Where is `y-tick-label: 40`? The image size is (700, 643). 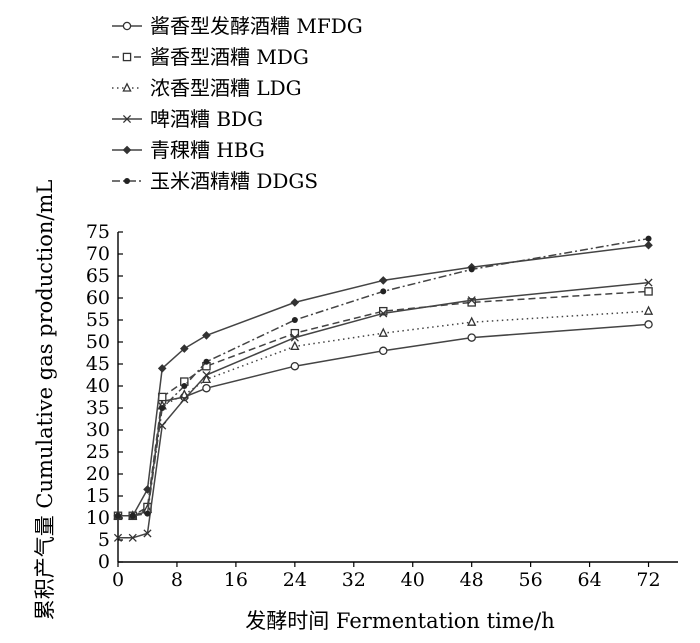
y-tick-label: 40 is located at coordinates (98, 386).